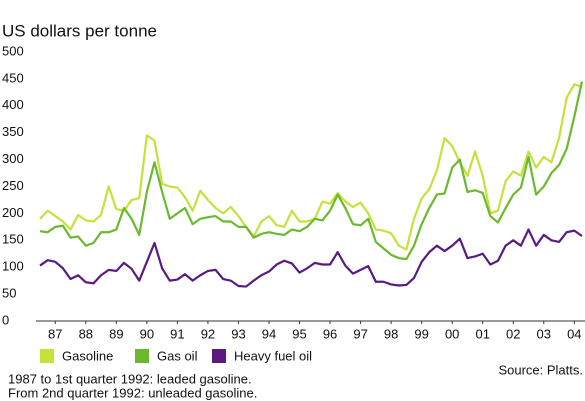 The width and height of the screenshot is (585, 401). I want to click on y-tick-label: 0, so click(5, 319).